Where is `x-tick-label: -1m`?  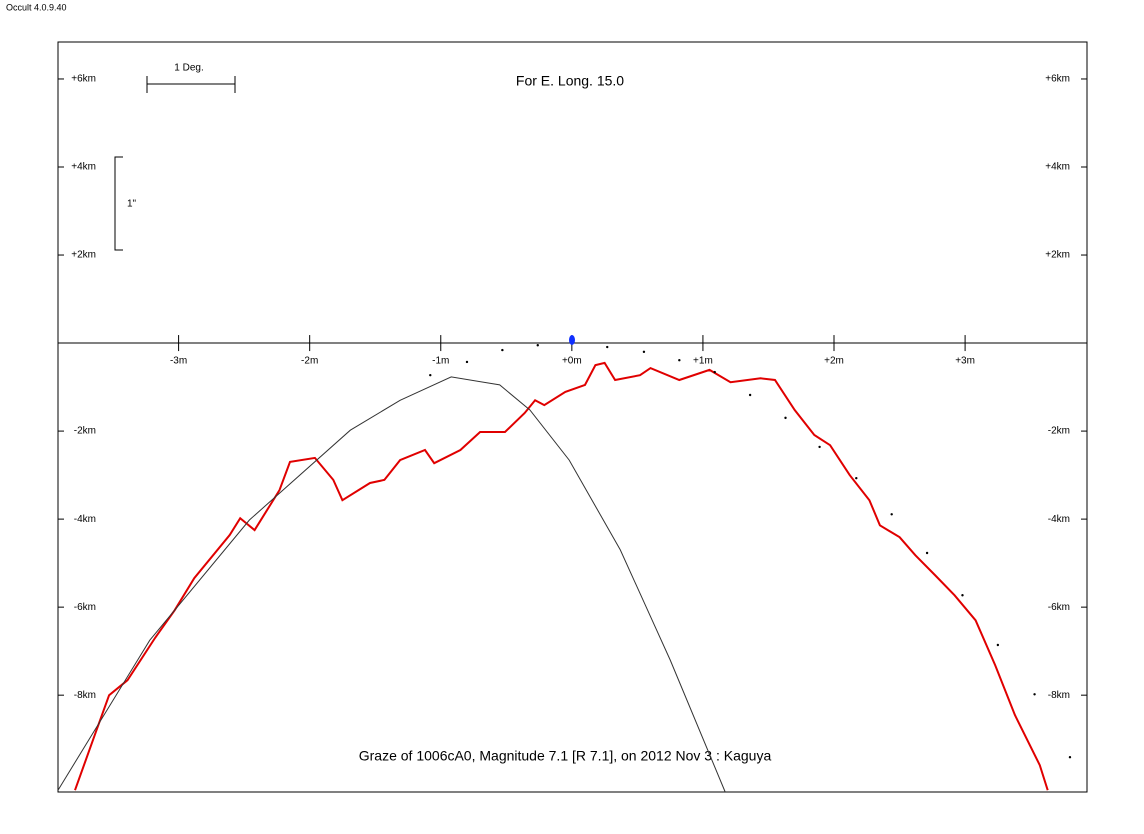 x-tick-label: -1m is located at coordinates (440, 361).